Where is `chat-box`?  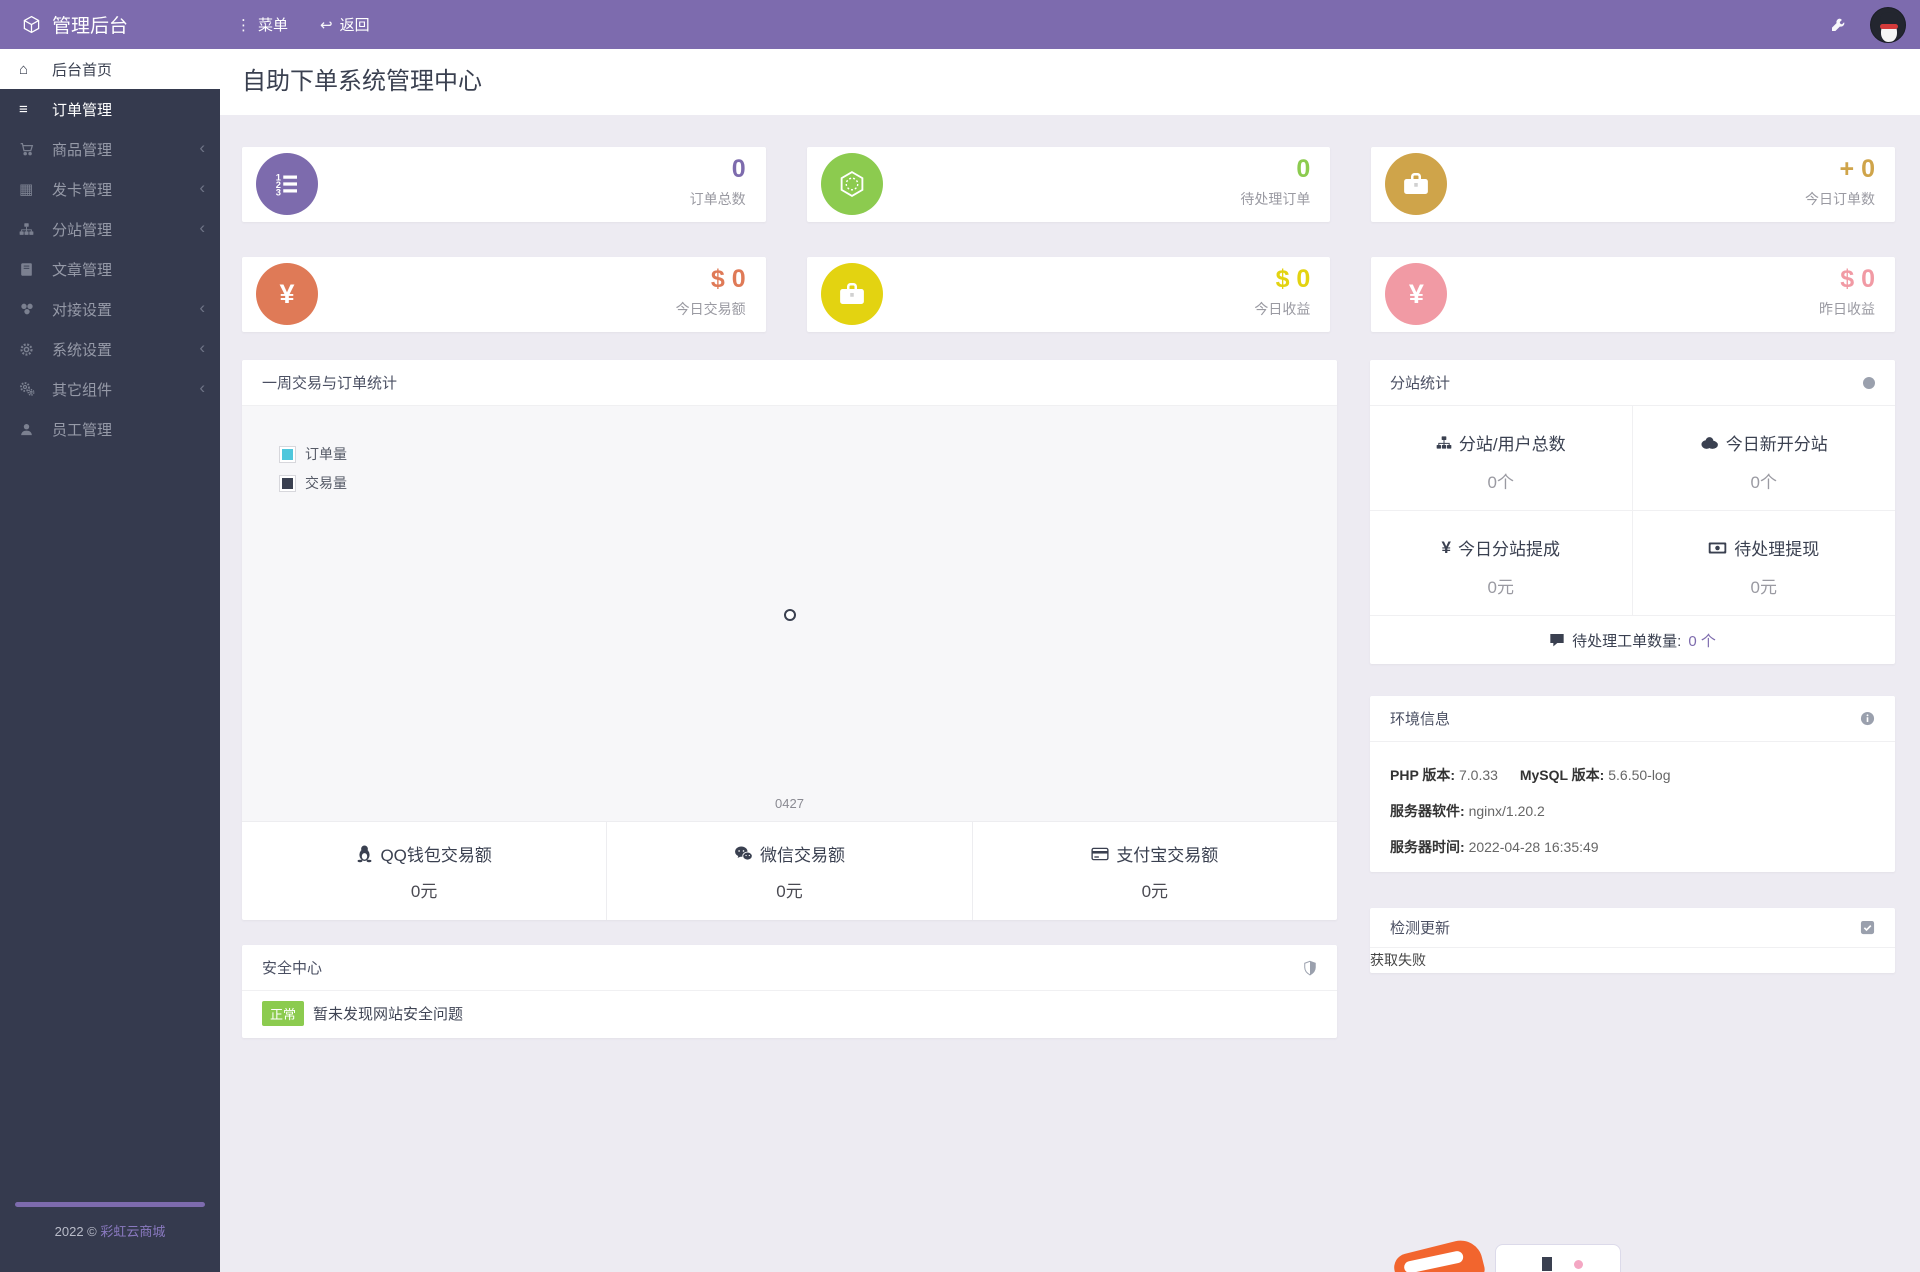 chat-box is located at coordinates (1558, 1258).